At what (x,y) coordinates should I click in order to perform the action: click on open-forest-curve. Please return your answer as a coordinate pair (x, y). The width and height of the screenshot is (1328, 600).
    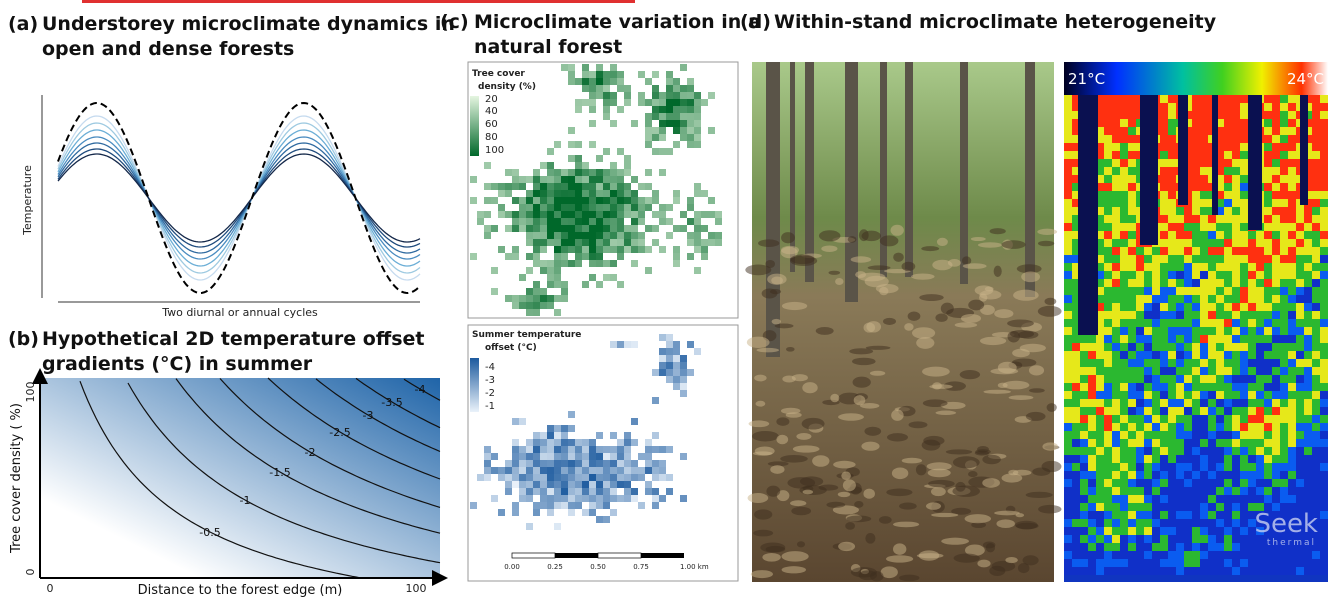
    Looking at the image, I should click on (239, 198).